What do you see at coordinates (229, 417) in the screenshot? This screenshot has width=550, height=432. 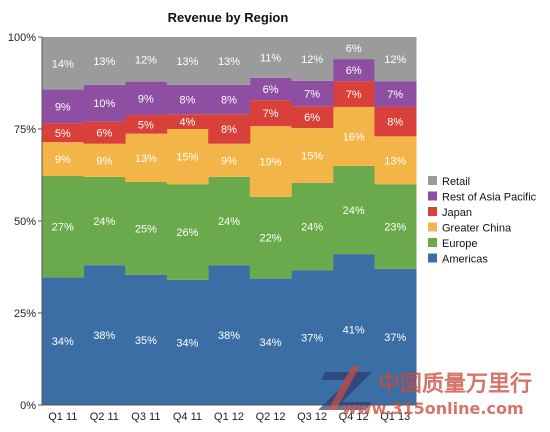 I see `x-tick-label: Q1 12` at bounding box center [229, 417].